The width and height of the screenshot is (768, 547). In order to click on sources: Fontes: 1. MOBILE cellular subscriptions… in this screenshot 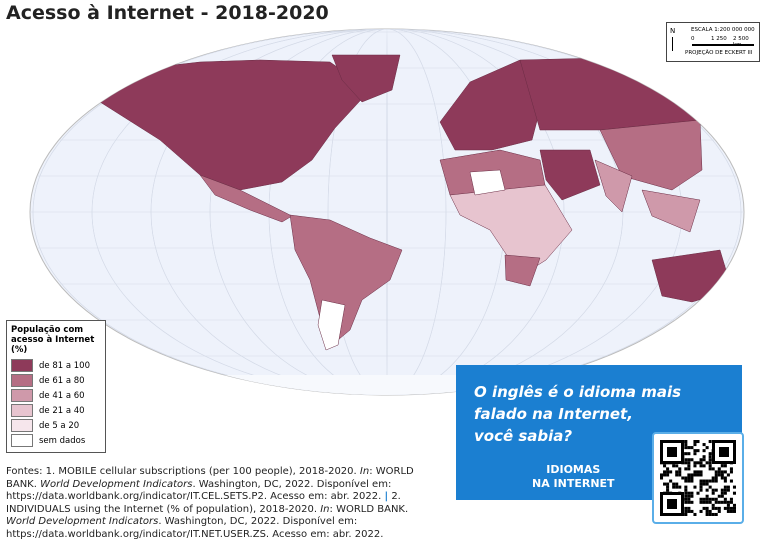, I will do `click(211, 504)`.